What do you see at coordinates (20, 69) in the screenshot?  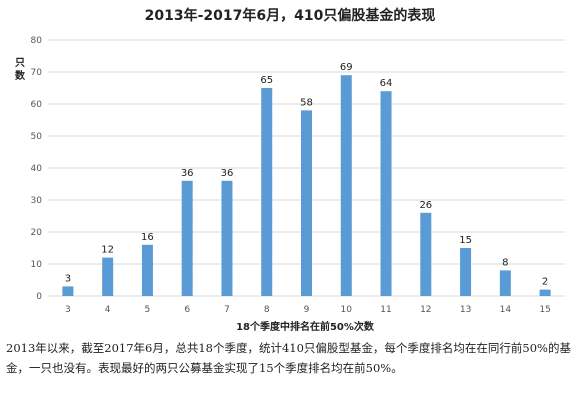 I see `y-axis-label: 只数` at bounding box center [20, 69].